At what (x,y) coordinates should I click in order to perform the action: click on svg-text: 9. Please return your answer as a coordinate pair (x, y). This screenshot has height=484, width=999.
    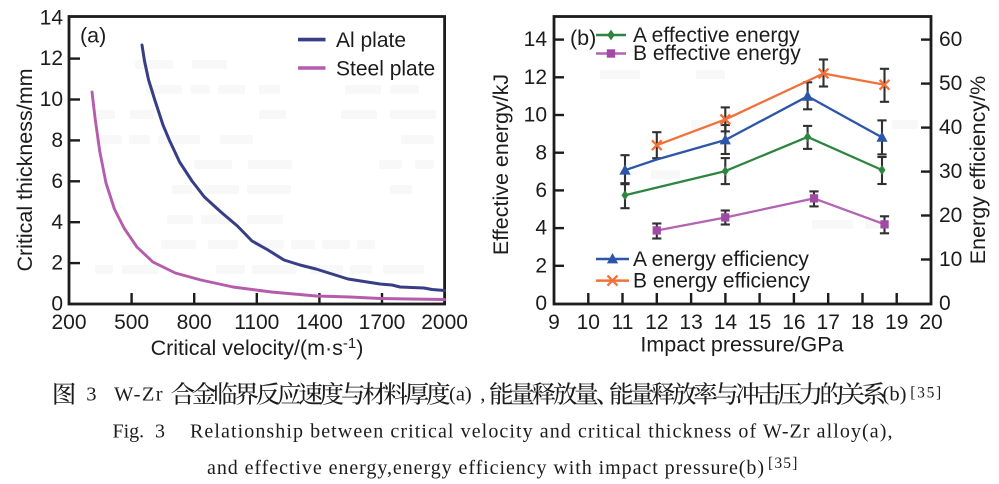
    Looking at the image, I should click on (554, 322).